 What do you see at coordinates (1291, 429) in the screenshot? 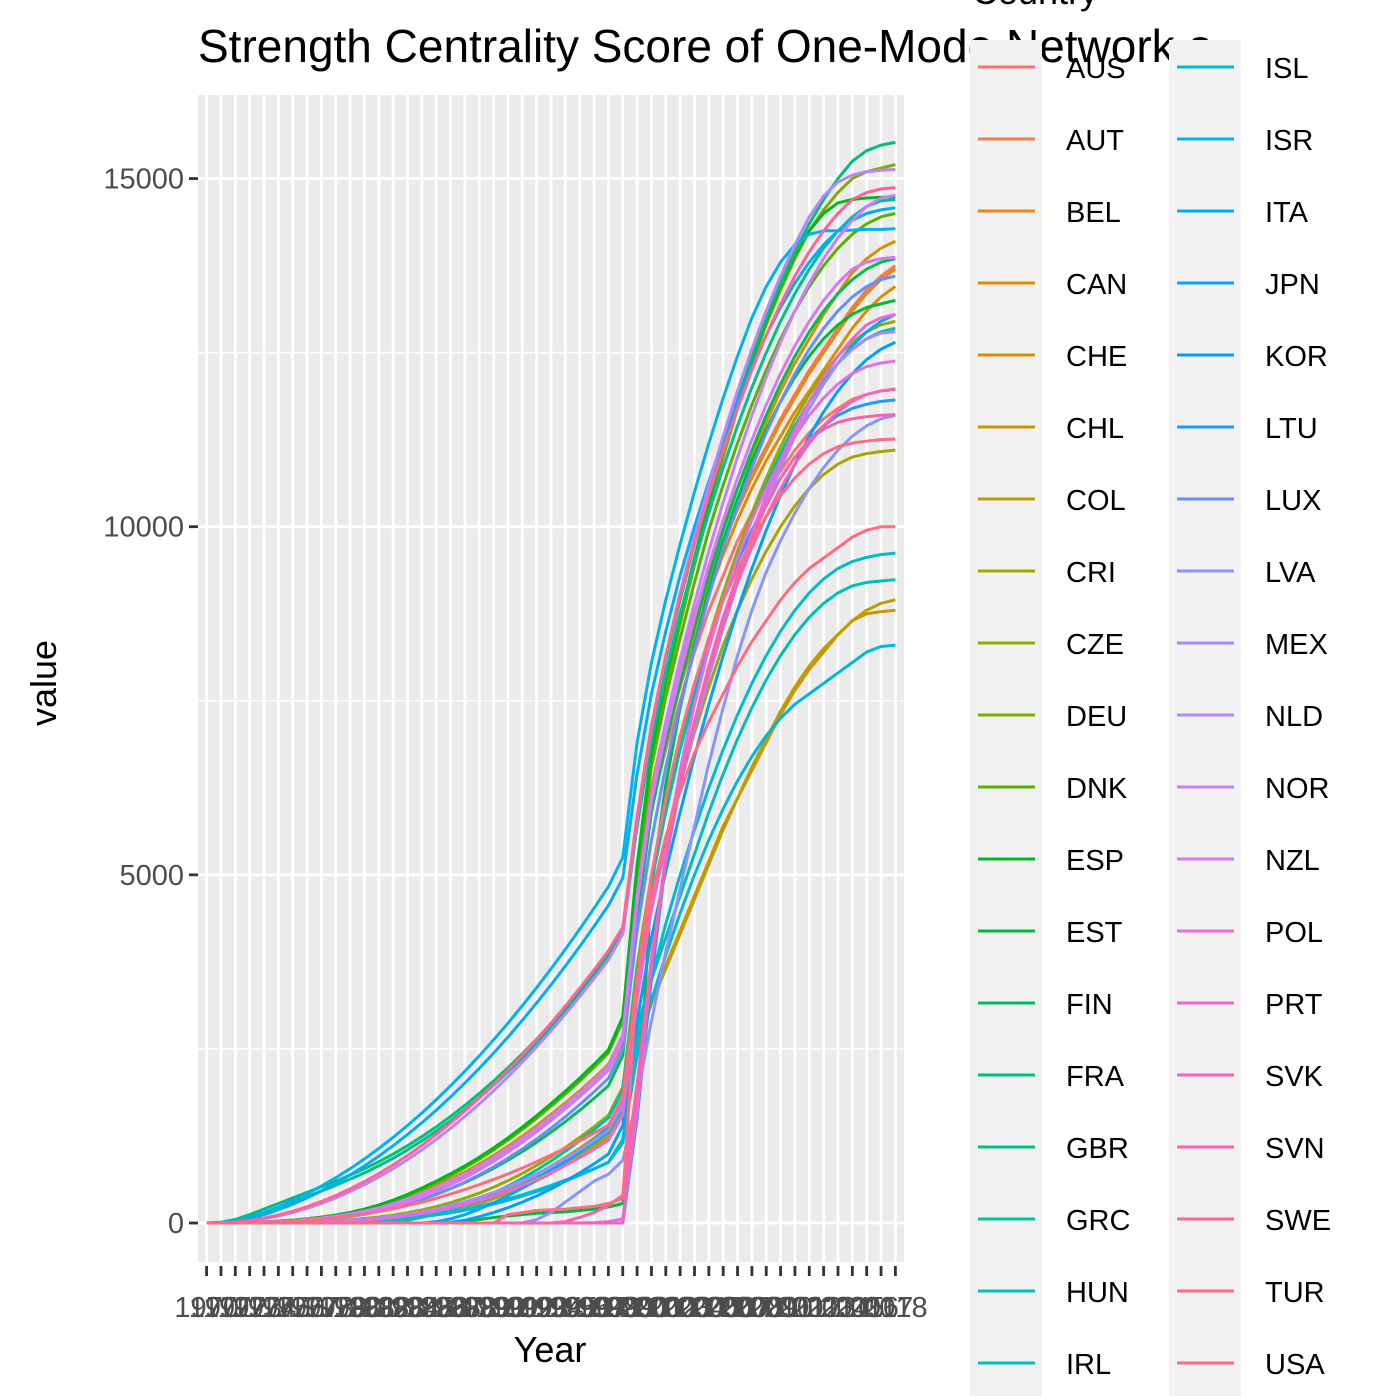
I see `legend-label-ltu: LTU` at bounding box center [1291, 429].